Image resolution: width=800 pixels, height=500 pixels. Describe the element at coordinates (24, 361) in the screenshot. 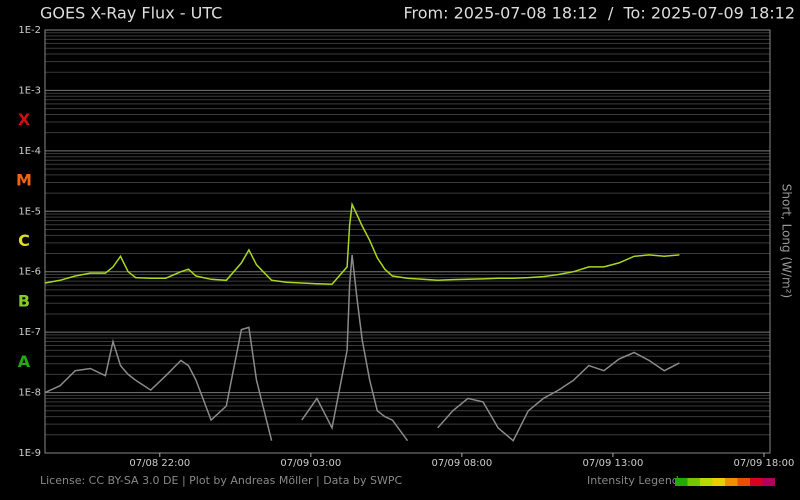

I see `flare-class: A` at that location.